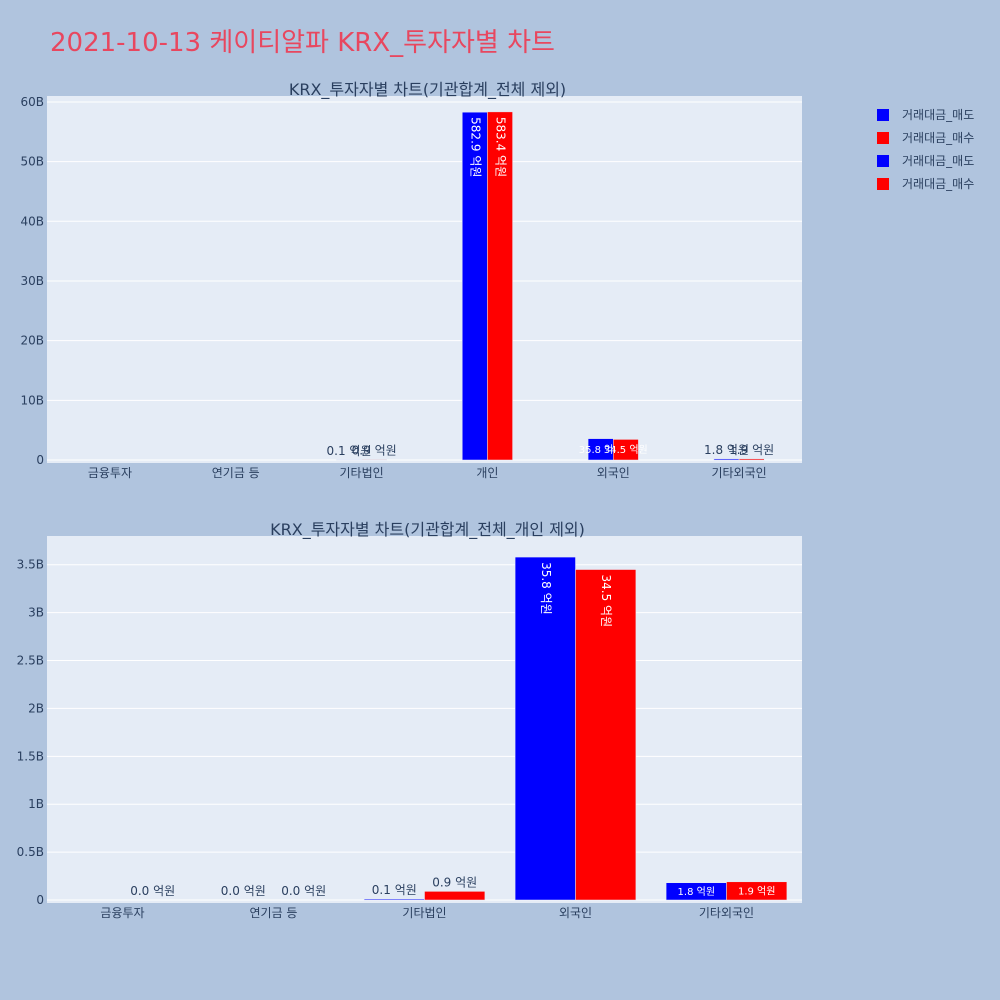 The image size is (1000, 1000). What do you see at coordinates (36, 708) in the screenshot?
I see `y-tick-label: 2B` at bounding box center [36, 708].